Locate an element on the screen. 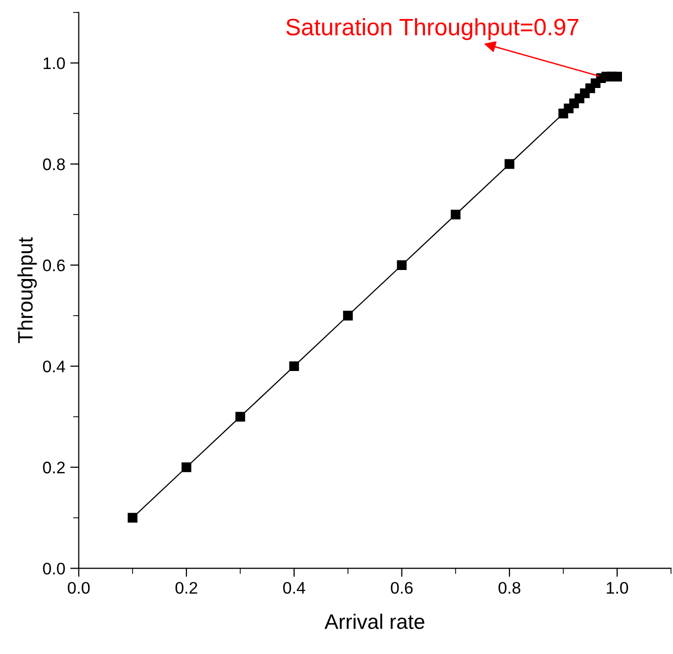 The width and height of the screenshot is (673, 654). x-tick-label: 0.8 is located at coordinates (509, 588).